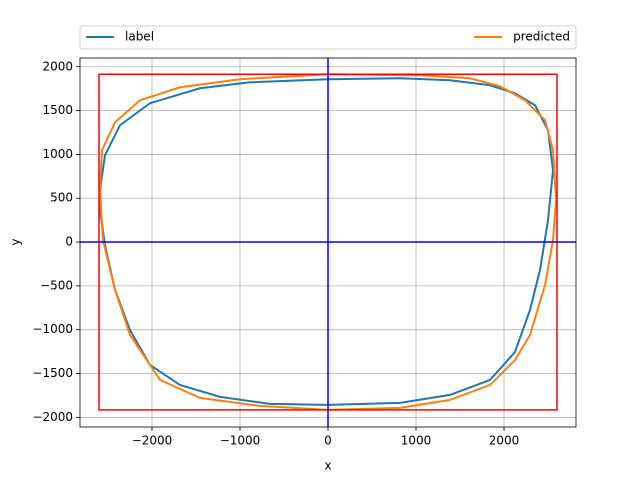 The width and height of the screenshot is (640, 484). I want to click on y-tick-label: −1500, so click(52, 373).